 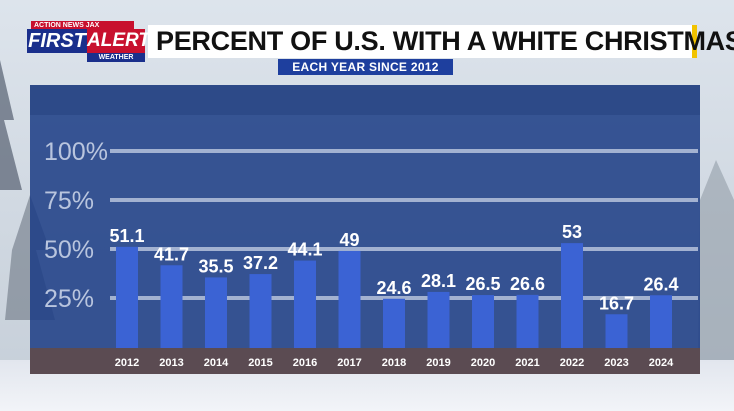 What do you see at coordinates (527, 284) in the screenshot?
I see `data-label: 26.6` at bounding box center [527, 284].